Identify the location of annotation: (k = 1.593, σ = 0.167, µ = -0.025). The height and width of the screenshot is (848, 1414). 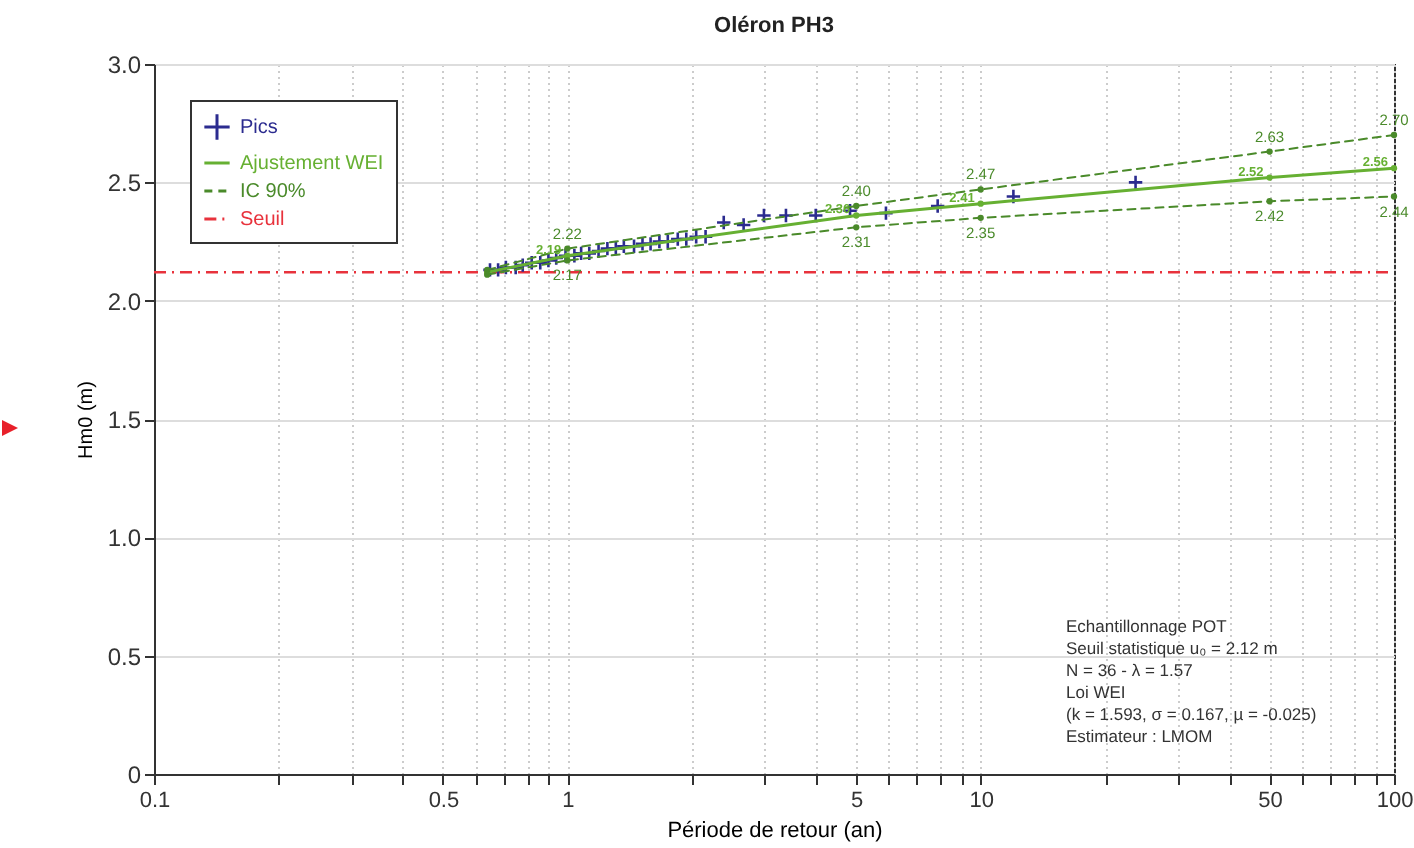
(1191, 714).